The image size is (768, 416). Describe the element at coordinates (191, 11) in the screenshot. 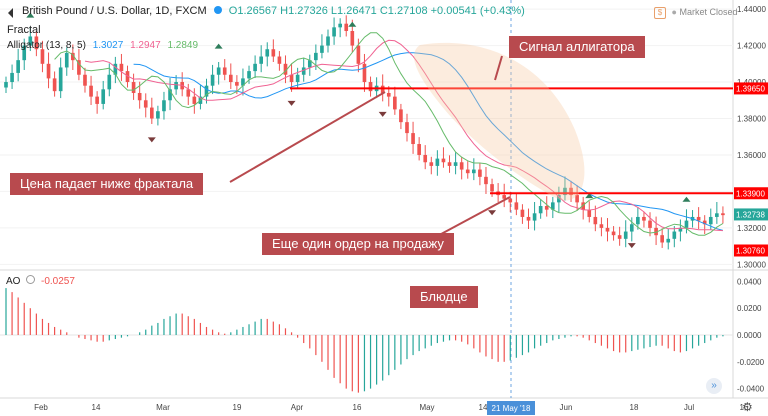

I see `exchange-label: FXCM` at that location.